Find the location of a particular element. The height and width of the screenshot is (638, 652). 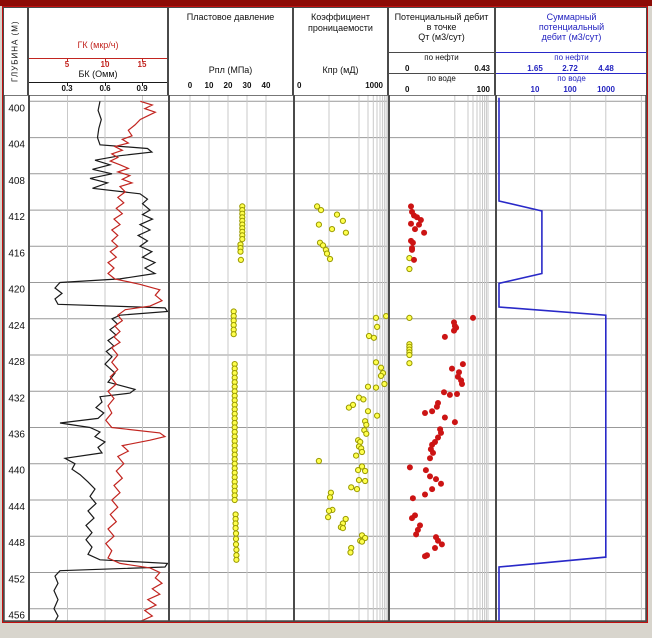

permeability-tick-max: 1000 is located at coordinates (374, 85).